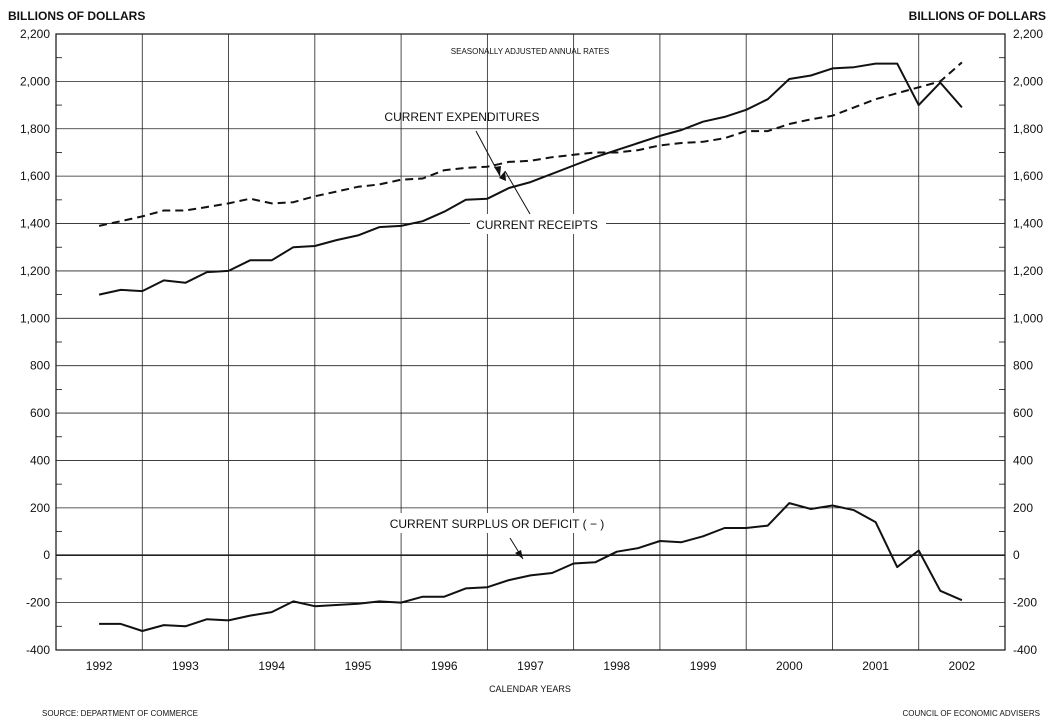  What do you see at coordinates (35, 271) in the screenshot?
I see `y-tick-label-left: 1,200` at bounding box center [35, 271].